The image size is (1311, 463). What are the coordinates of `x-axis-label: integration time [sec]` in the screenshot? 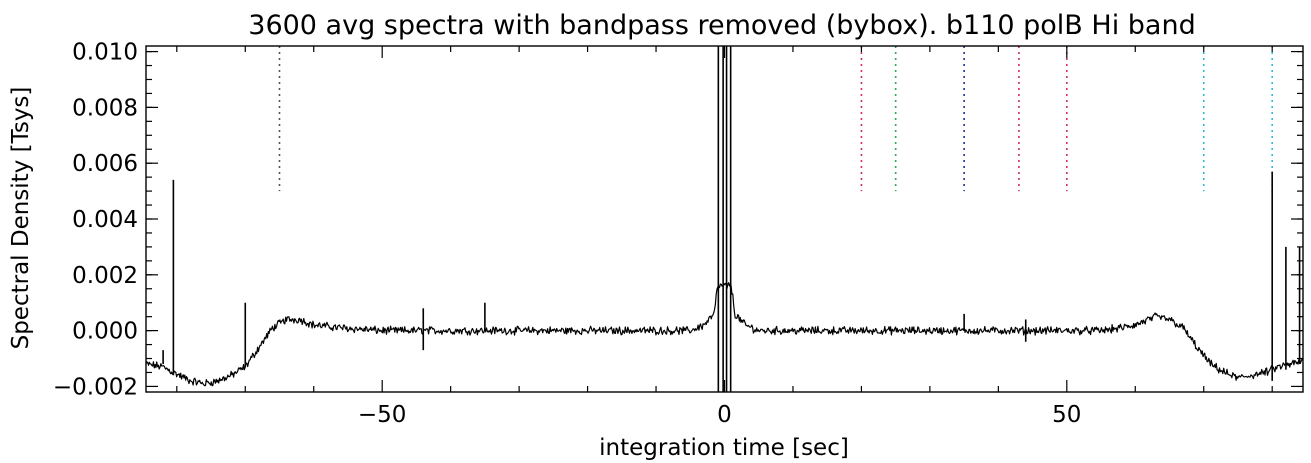 It's located at (724, 448).